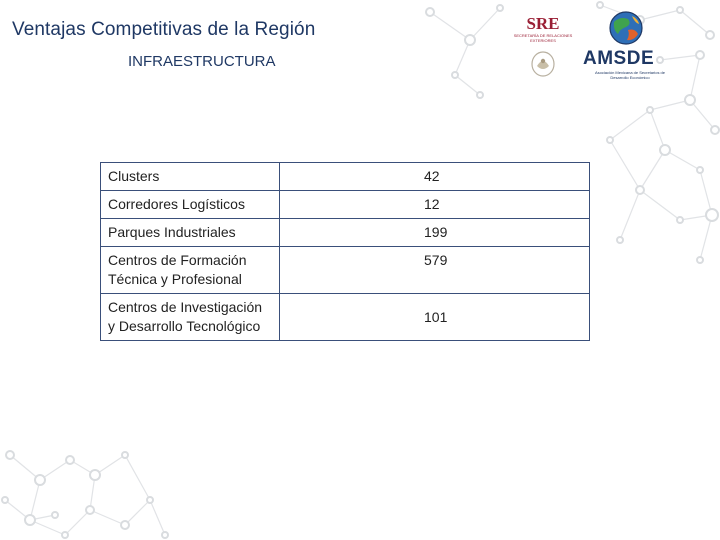 Image resolution: width=720 pixels, height=540 pixels. Describe the element at coordinates (434, 270) in the screenshot. I see `row-value: 579` at that location.